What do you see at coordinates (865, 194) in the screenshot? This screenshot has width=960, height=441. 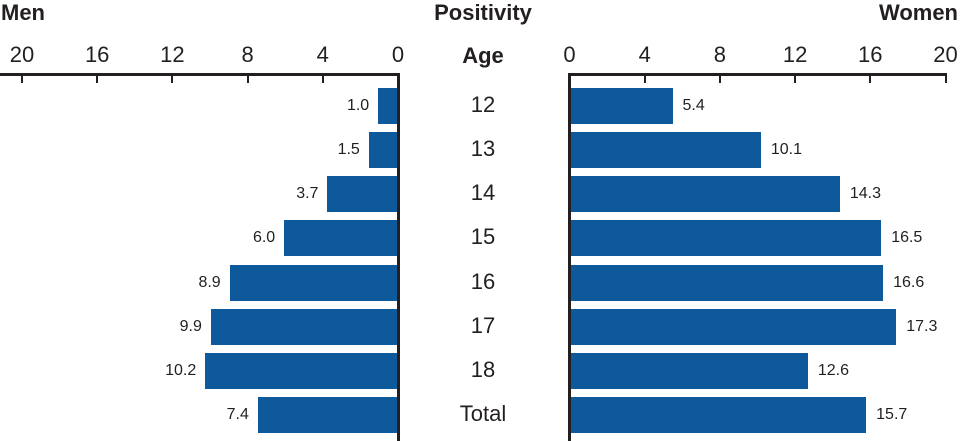 I see `value-label-women-14: 14.3` at bounding box center [865, 194].